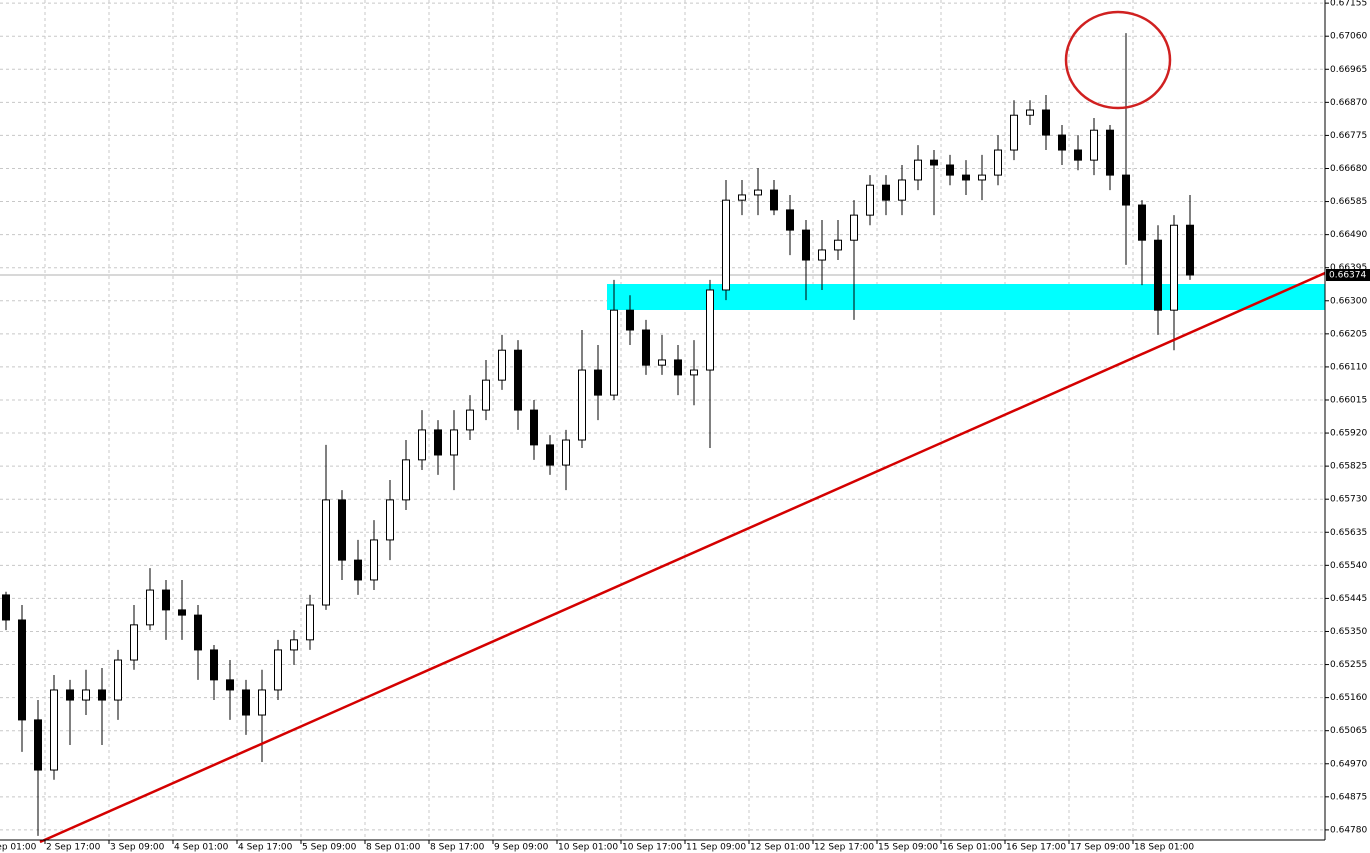 This screenshot has width=1370, height=853. What do you see at coordinates (1348, 632) in the screenshot?
I see `y-tick-label: 0.65350` at bounding box center [1348, 632].